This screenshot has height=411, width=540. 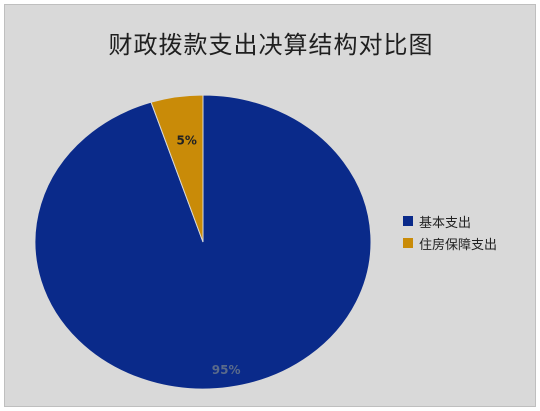 What do you see at coordinates (445, 223) in the screenshot?
I see `legend-label-basic: 基本支出` at bounding box center [445, 223].